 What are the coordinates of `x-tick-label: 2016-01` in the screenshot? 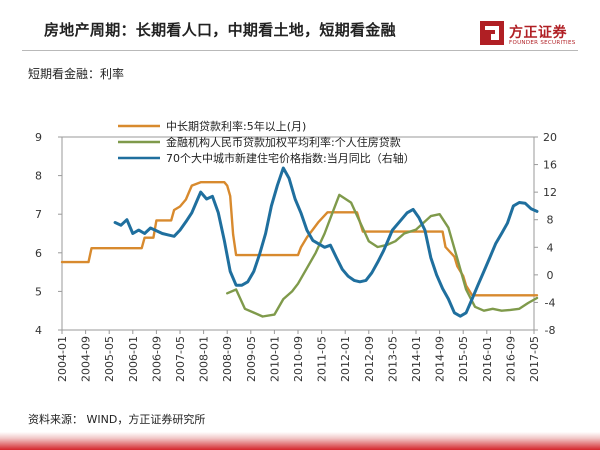 It's located at (487, 359).